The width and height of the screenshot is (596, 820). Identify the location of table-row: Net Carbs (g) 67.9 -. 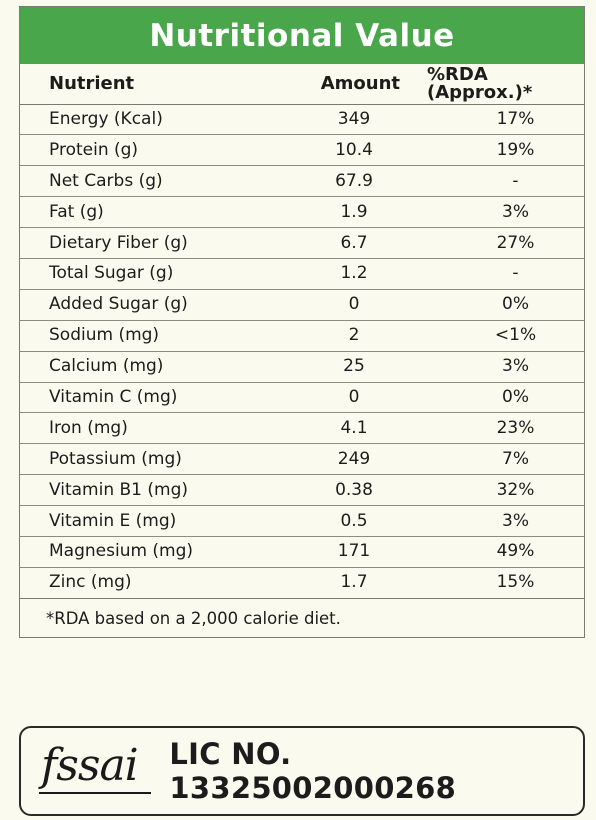
(302, 181).